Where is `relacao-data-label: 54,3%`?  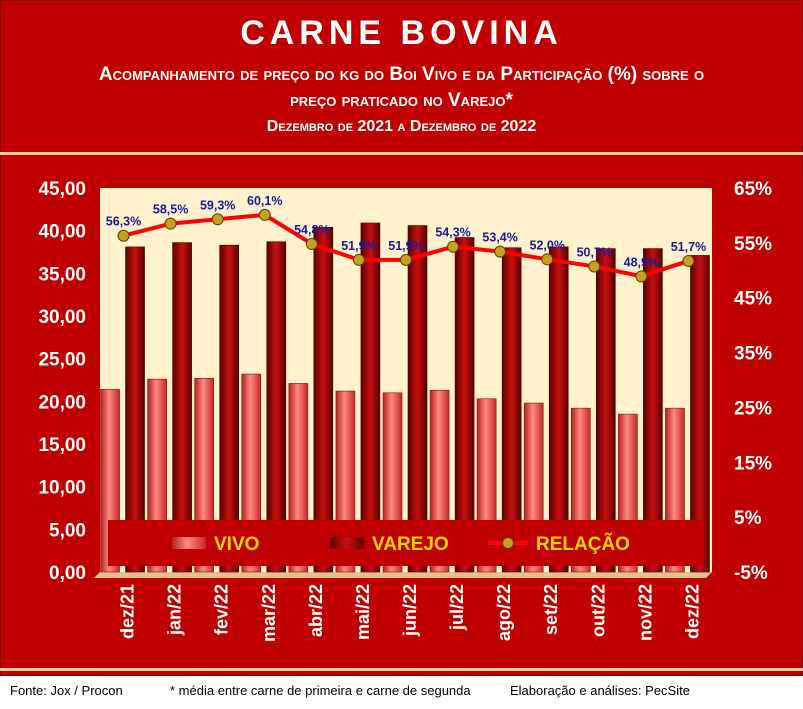 relacao-data-label: 54,3% is located at coordinates (452, 233).